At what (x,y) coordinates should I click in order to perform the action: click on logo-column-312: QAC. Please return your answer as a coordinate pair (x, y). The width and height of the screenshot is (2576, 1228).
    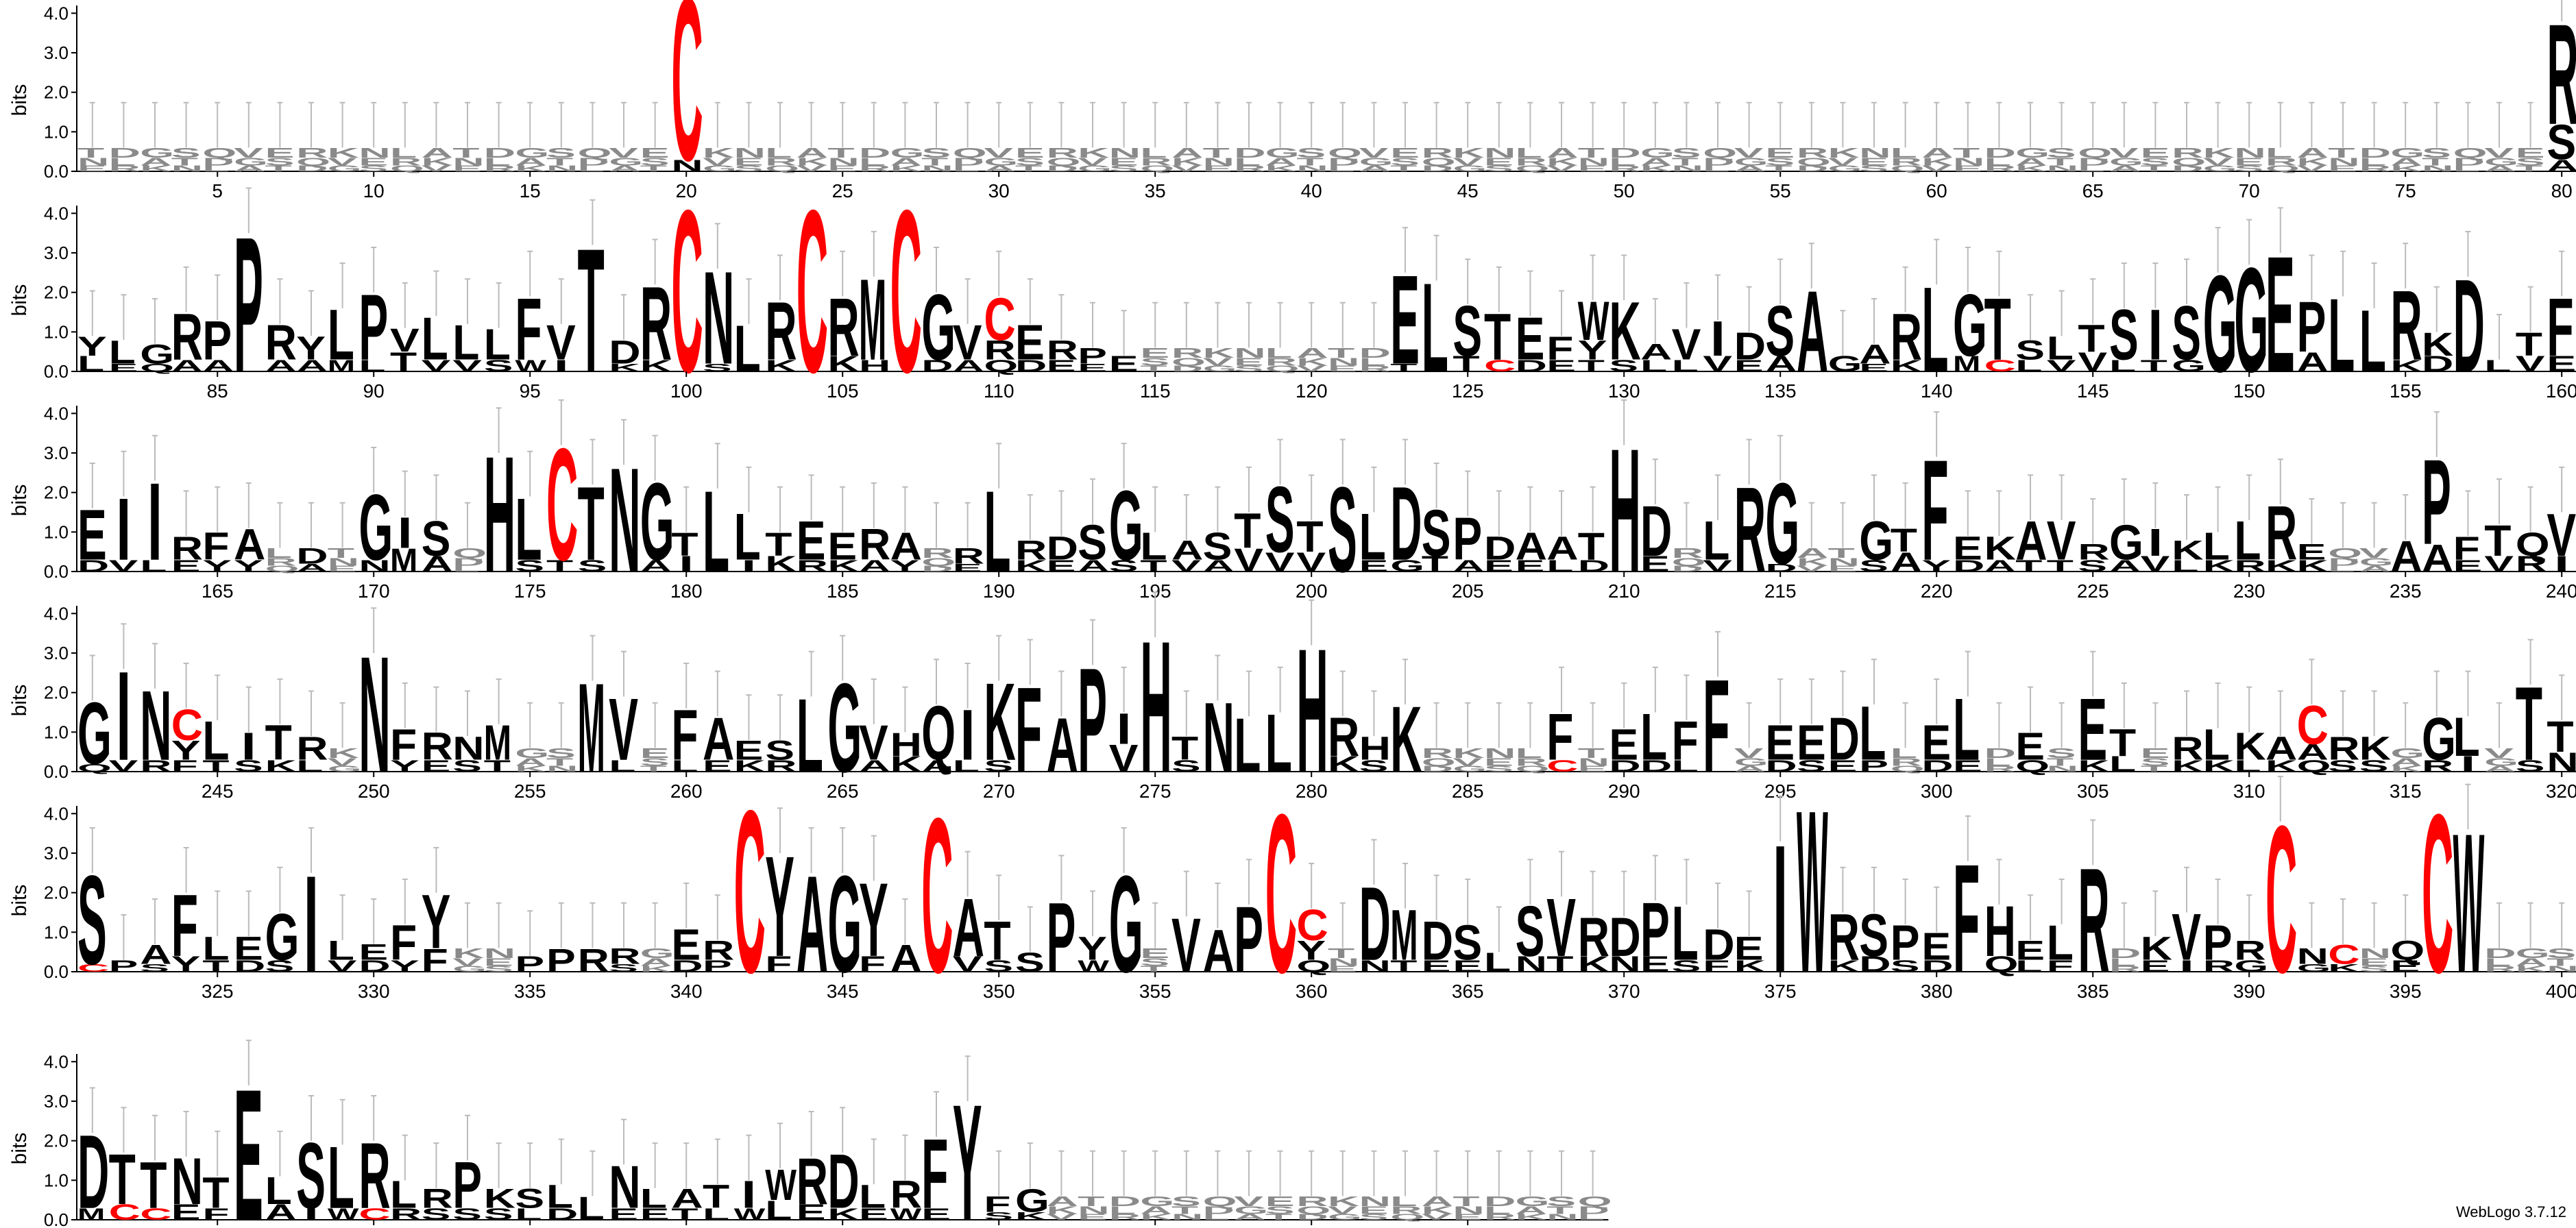
    Looking at the image, I should click on (2314, 717).